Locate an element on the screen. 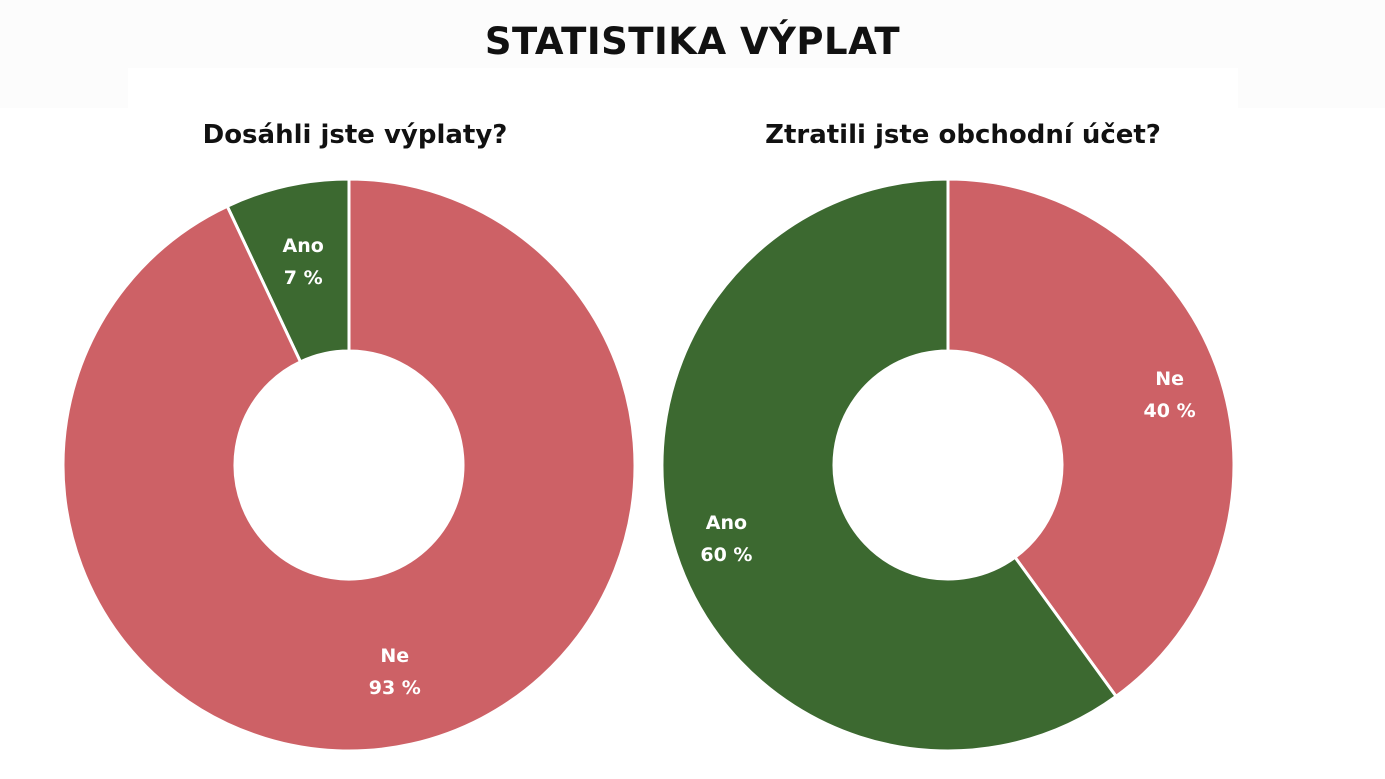 The height and width of the screenshot is (779, 1385). slice-value-label: 40 % is located at coordinates (1170, 411).